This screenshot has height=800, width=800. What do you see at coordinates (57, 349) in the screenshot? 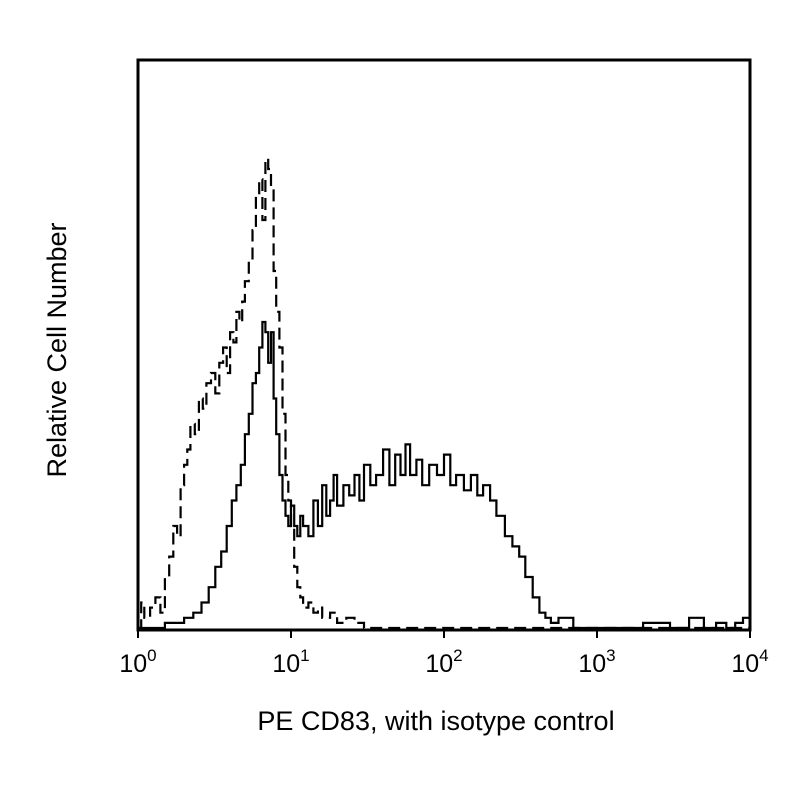
I see `y-axis-title: Relative Cell Number` at bounding box center [57, 349].